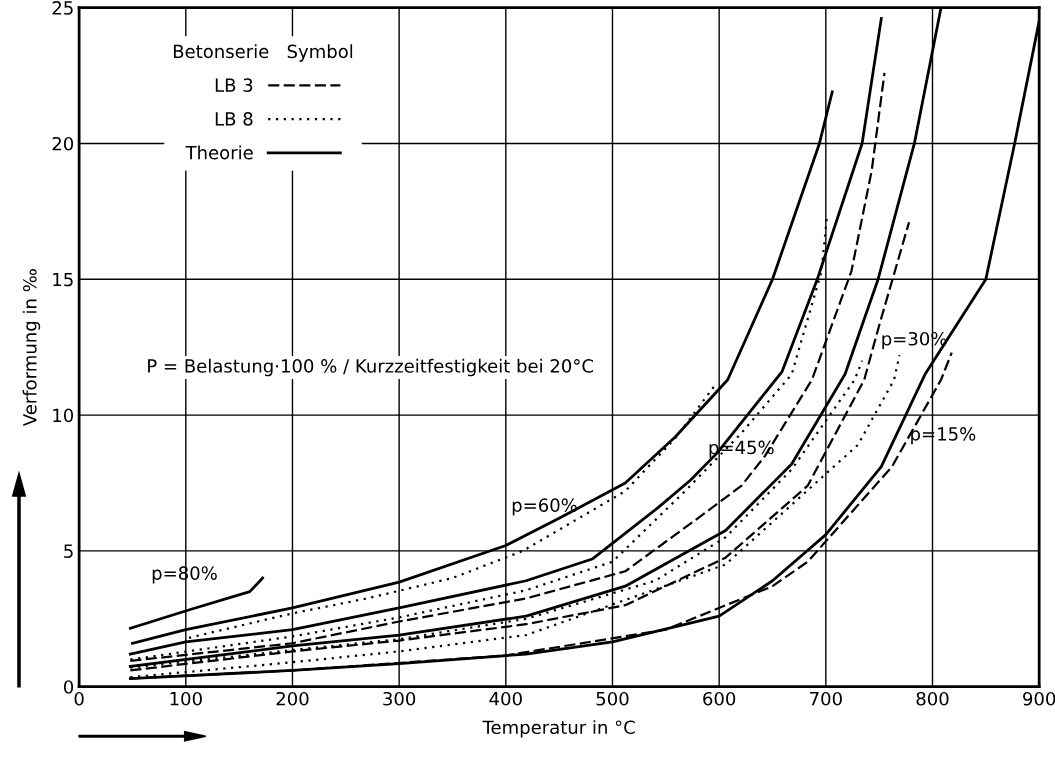 This screenshot has height=763, width=1055. What do you see at coordinates (63, 415) in the screenshot?
I see `y-tick-label: 10` at bounding box center [63, 415].